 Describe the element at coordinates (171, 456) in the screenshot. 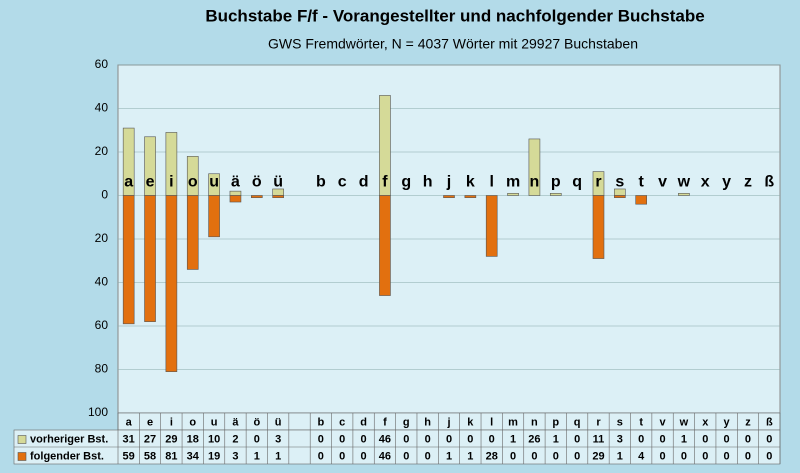

I see `table-value: 81` at that location.